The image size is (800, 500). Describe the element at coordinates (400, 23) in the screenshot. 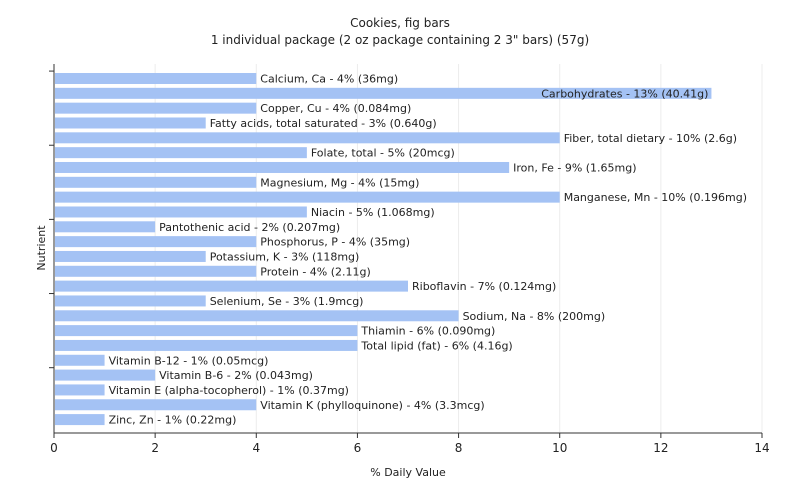

I see `chart-title: Cookies, fig bars` at that location.